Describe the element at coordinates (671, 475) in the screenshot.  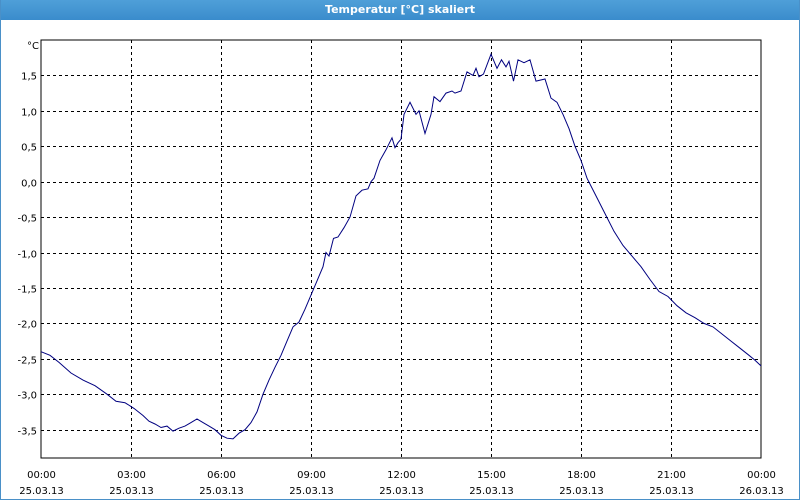
I see `x-tick-time-label: 21:00` at that location.